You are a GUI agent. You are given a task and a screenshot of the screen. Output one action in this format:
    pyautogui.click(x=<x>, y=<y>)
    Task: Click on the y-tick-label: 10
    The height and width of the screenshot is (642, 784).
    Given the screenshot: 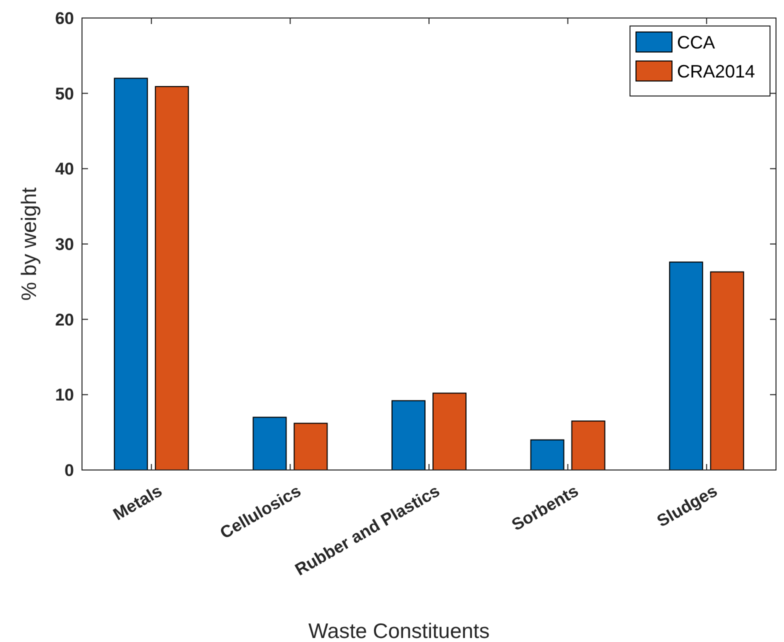 What is the action you would take?
    pyautogui.click(x=64, y=395)
    